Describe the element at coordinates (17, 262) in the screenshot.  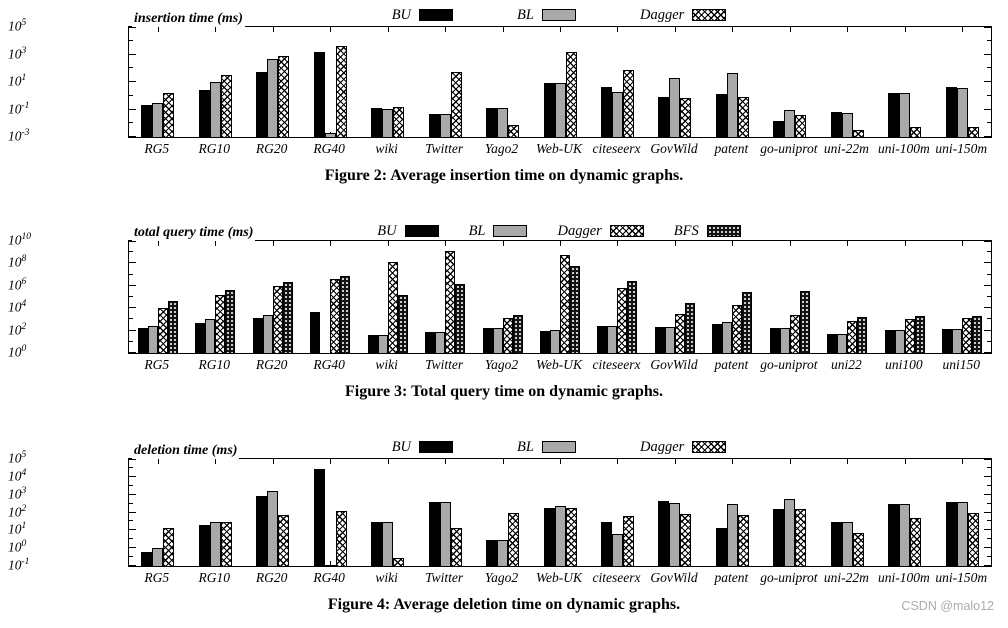
I see `y-tick-label: 10⁸` at that location.